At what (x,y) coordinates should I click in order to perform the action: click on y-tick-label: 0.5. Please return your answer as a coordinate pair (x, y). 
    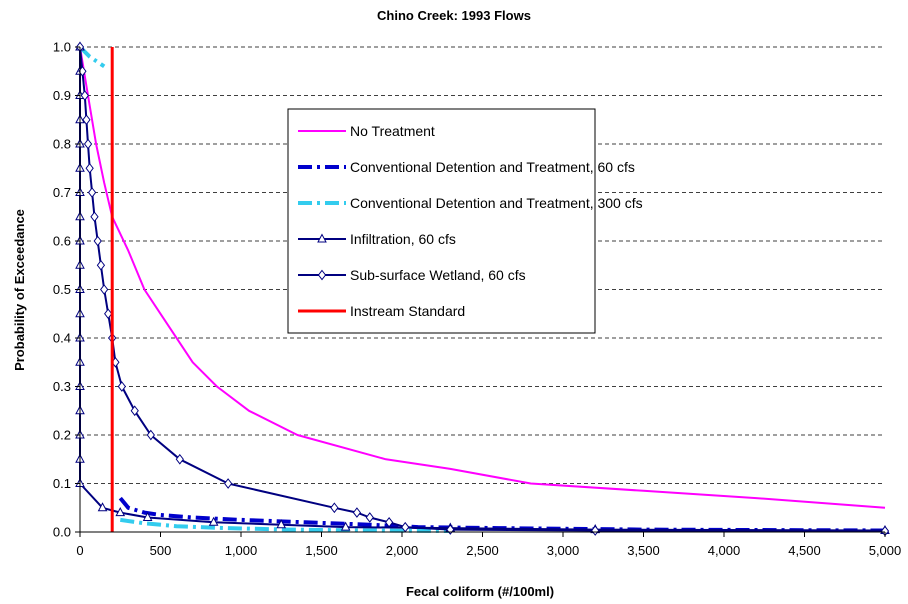
    Looking at the image, I should click on (62, 289).